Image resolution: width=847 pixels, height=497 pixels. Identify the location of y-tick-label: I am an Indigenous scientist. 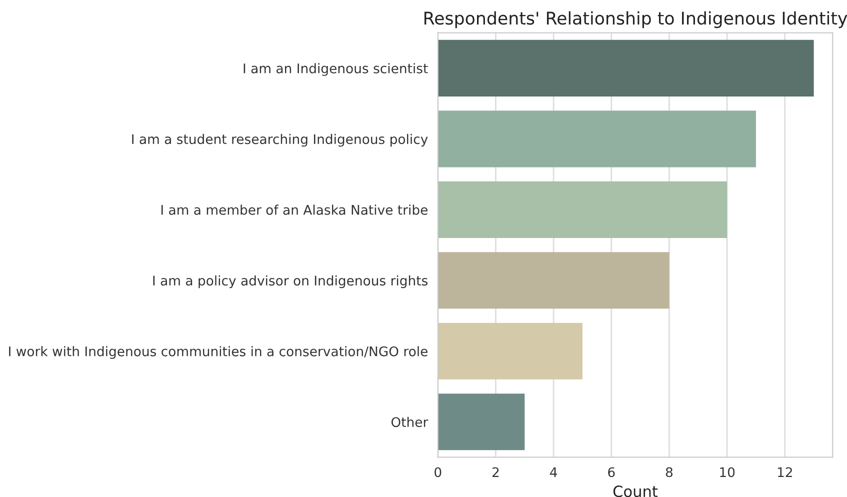
(336, 69).